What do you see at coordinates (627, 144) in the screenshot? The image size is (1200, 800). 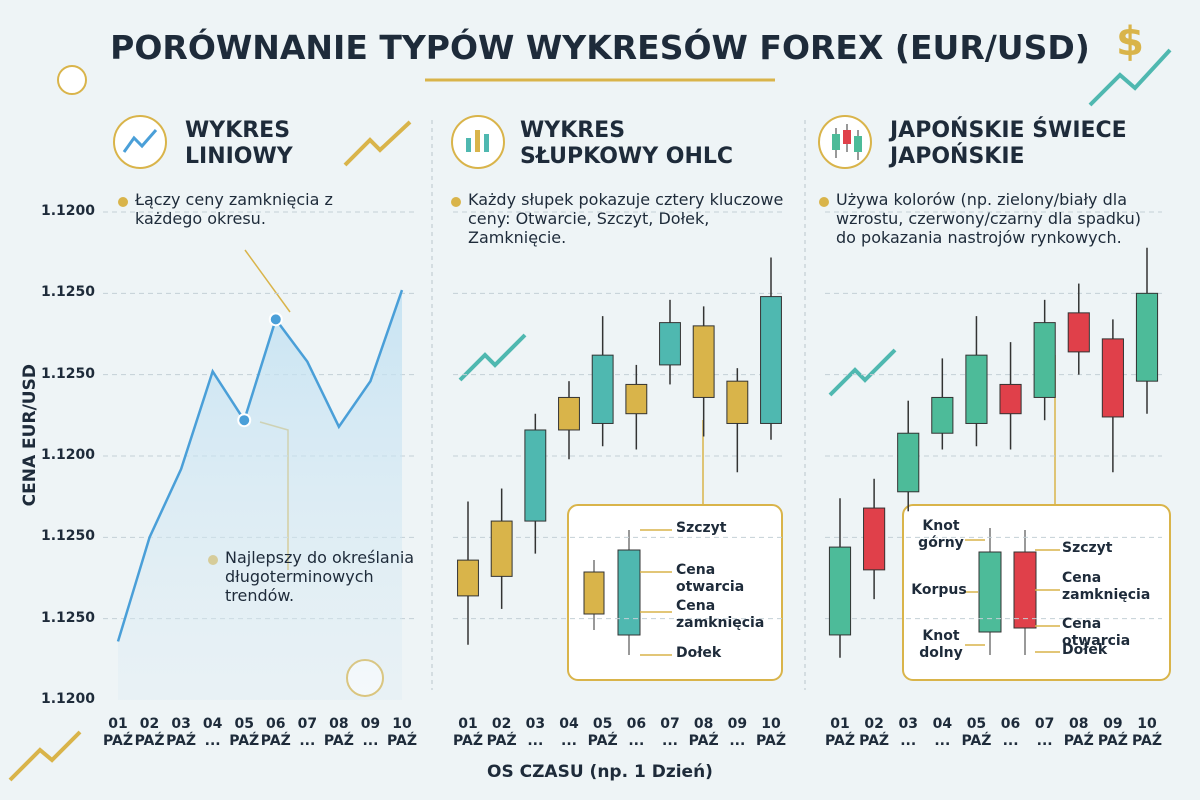 I see `panel-title: WYKRES SŁUPKOWY OHLC` at bounding box center [627, 144].